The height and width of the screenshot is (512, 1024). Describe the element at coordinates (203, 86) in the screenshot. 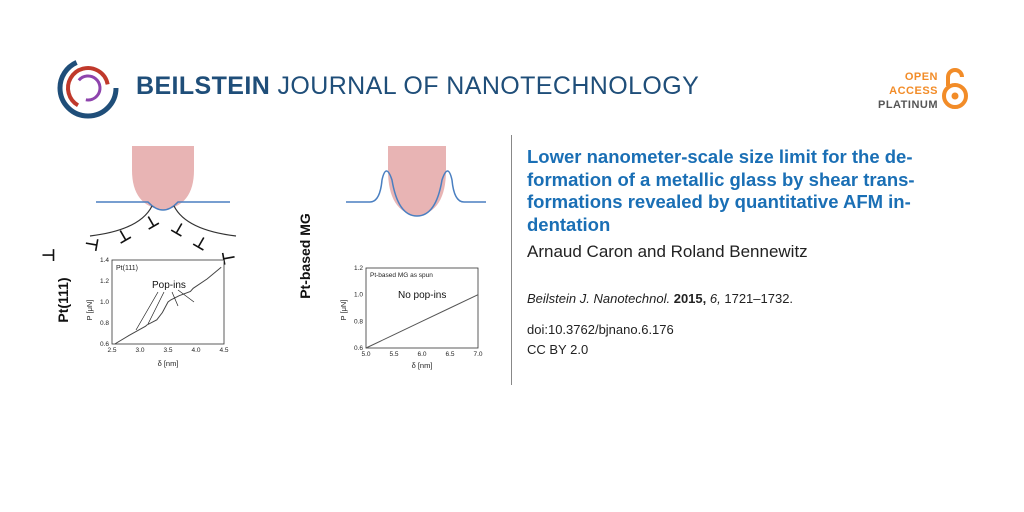

I see `journal-name-bold: BEILSTEIN` at that location.